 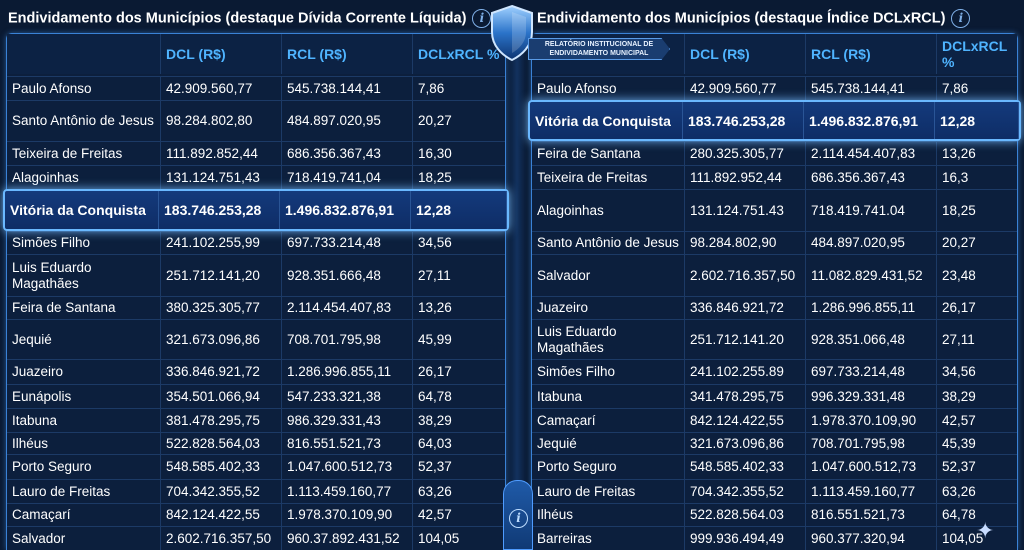 What do you see at coordinates (977, 120) in the screenshot?
I see `ratio-value: 12,28` at bounding box center [977, 120].